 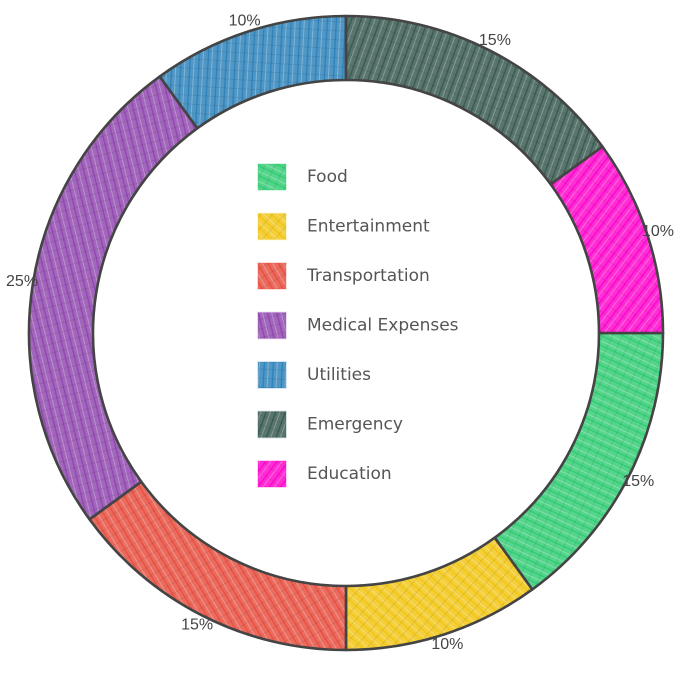 What do you see at coordinates (368, 227) in the screenshot?
I see `legend-label-entertainment: Entertainment` at bounding box center [368, 227].